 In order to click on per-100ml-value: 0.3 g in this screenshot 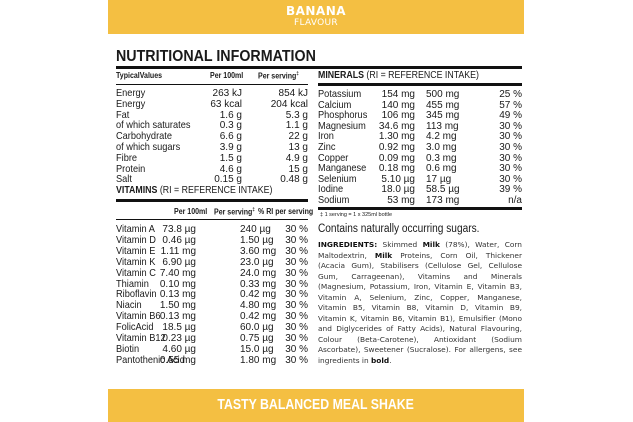, I will do `click(230, 126)`.